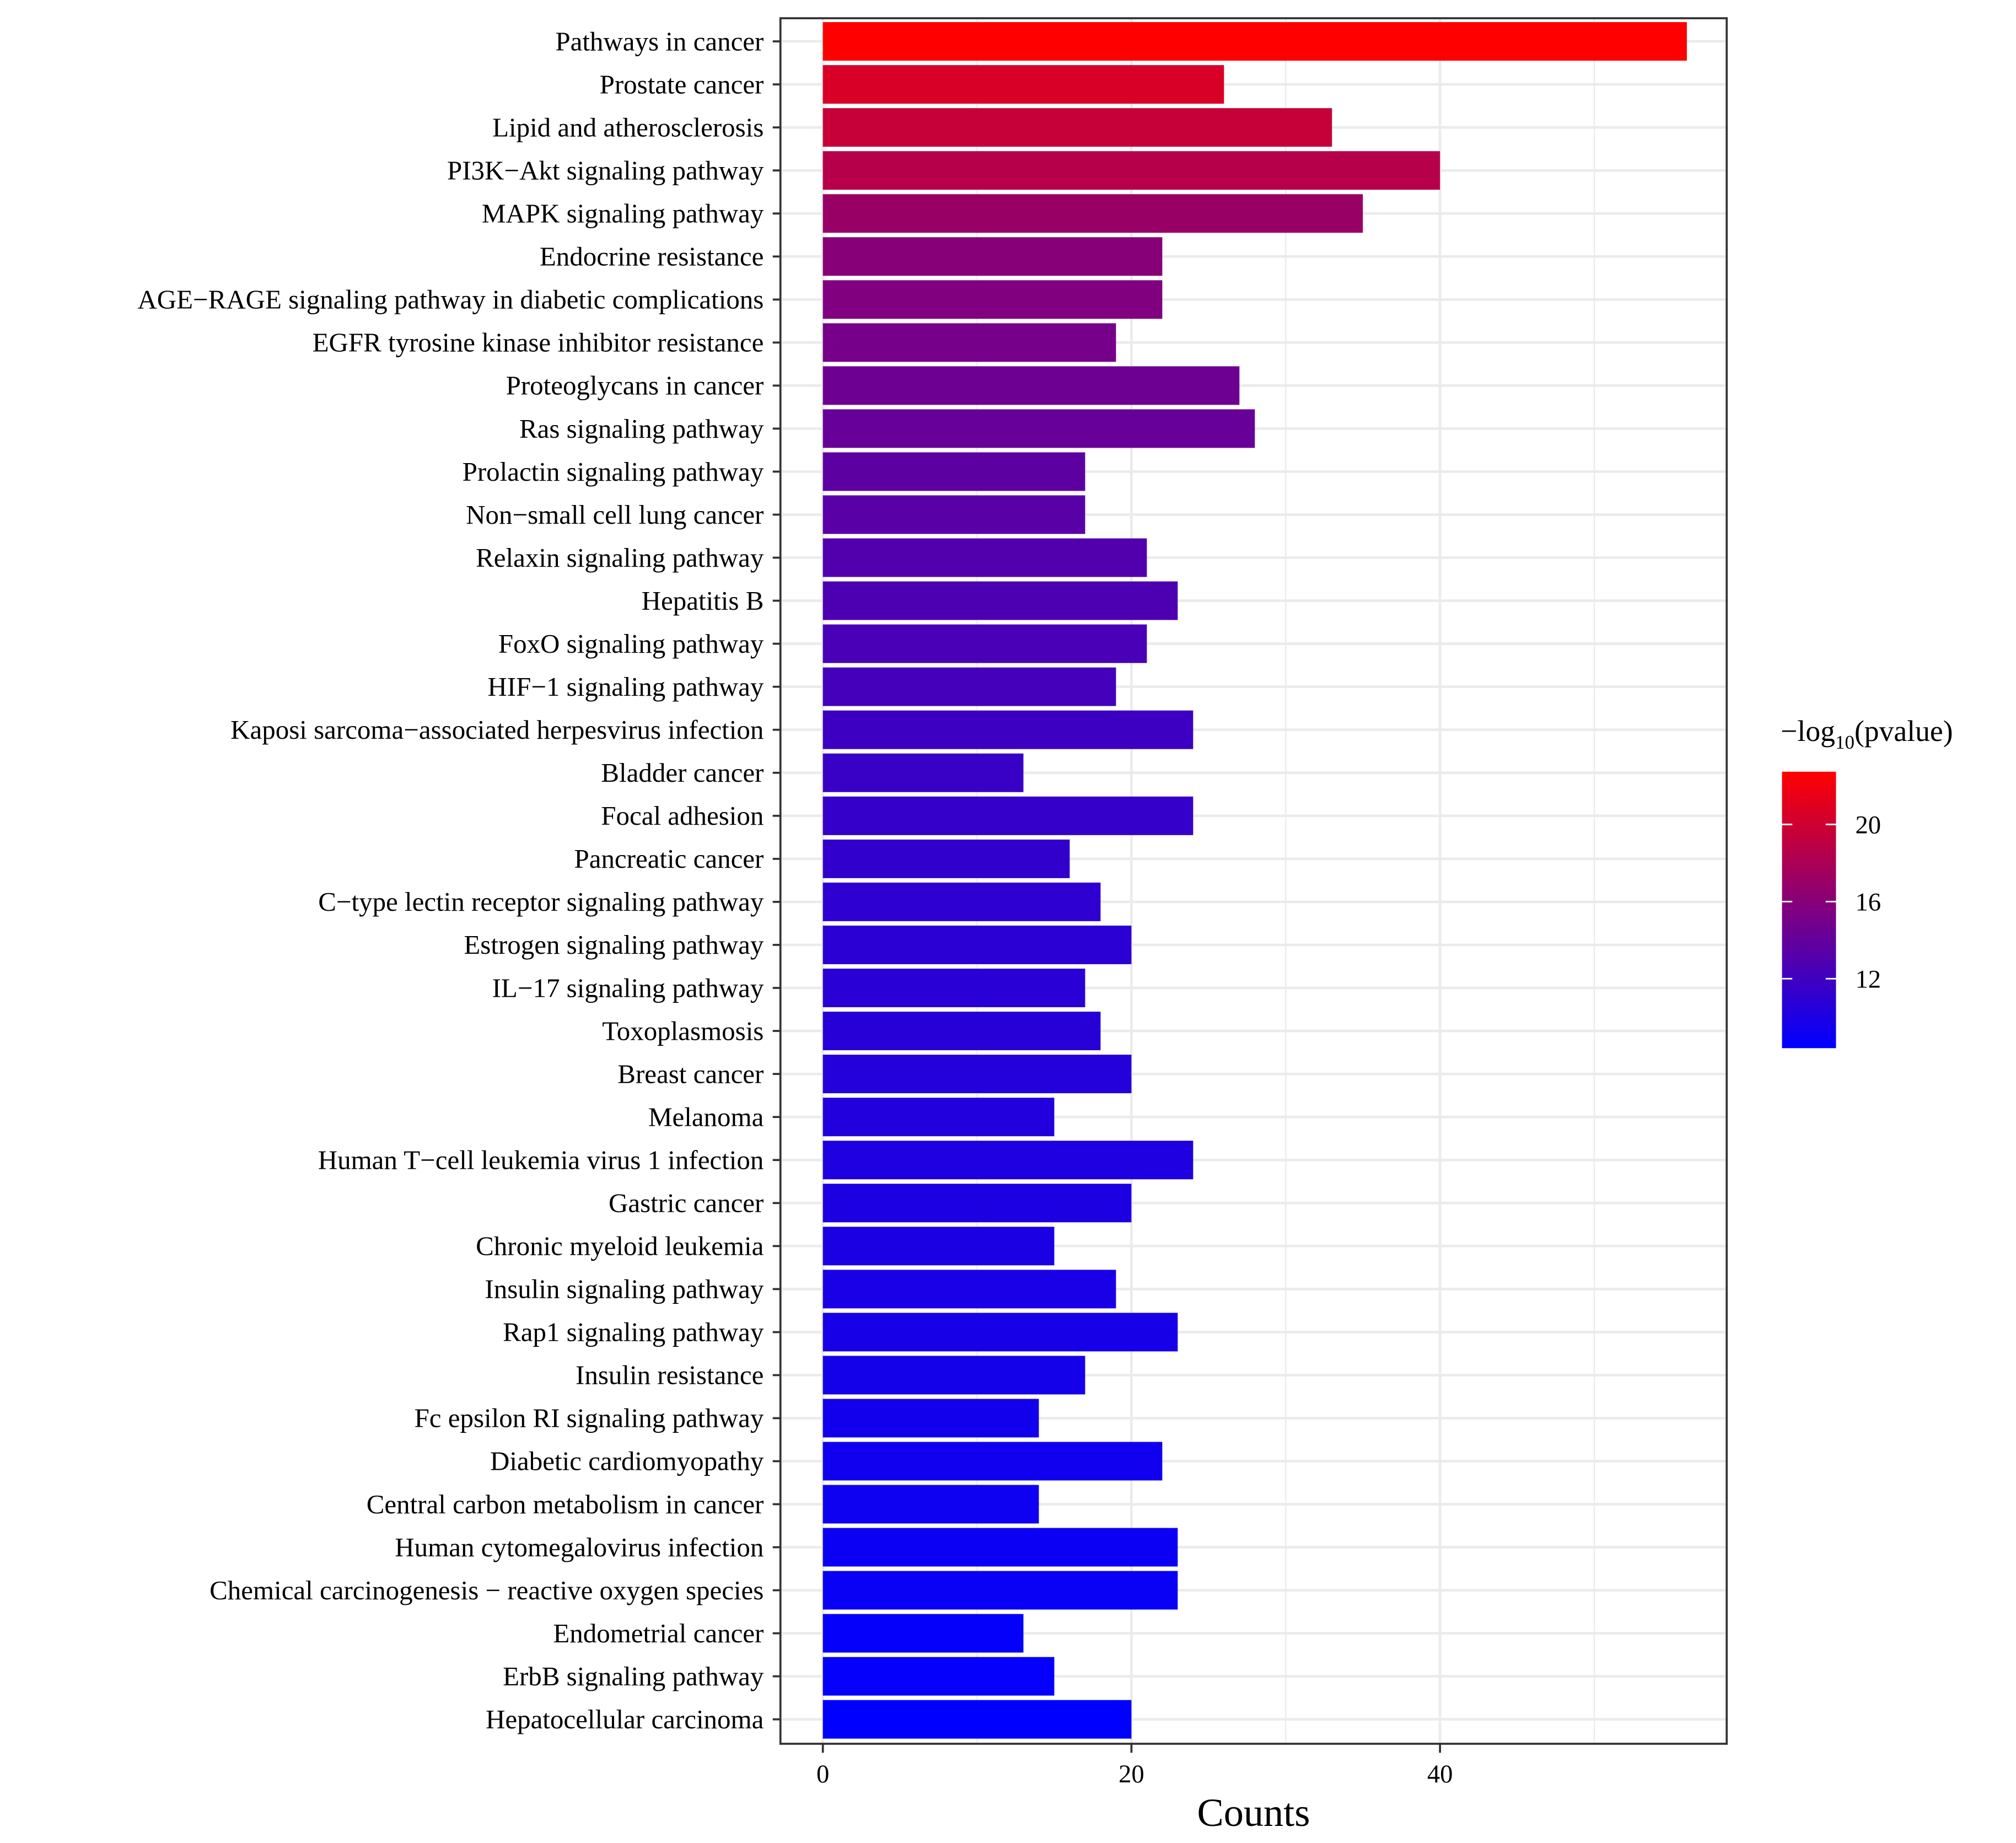 The height and width of the screenshot is (1843, 2016). I want to click on y-tick-label: Diabetic cardiomyopathy, so click(627, 1461).